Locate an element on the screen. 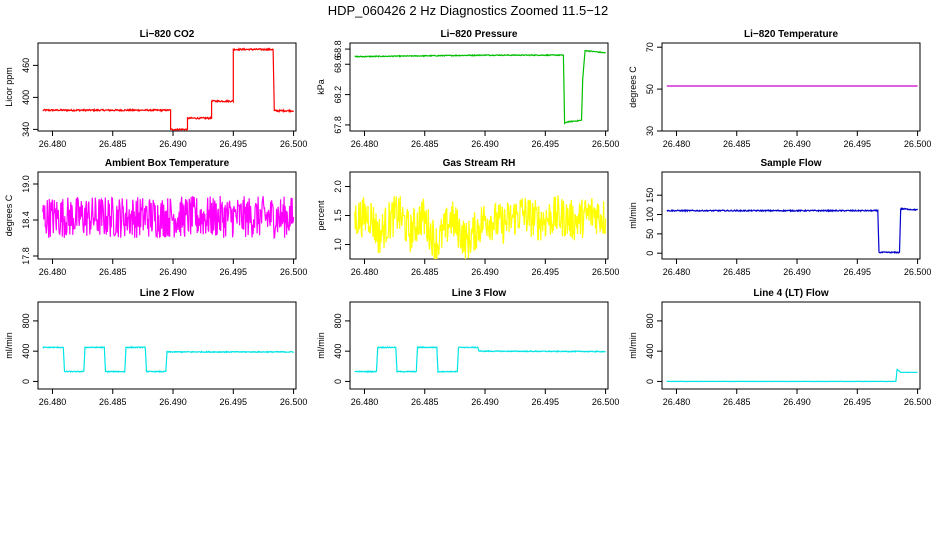 The image size is (936, 540). y-tick-label: 19.0 is located at coordinates (26, 184).